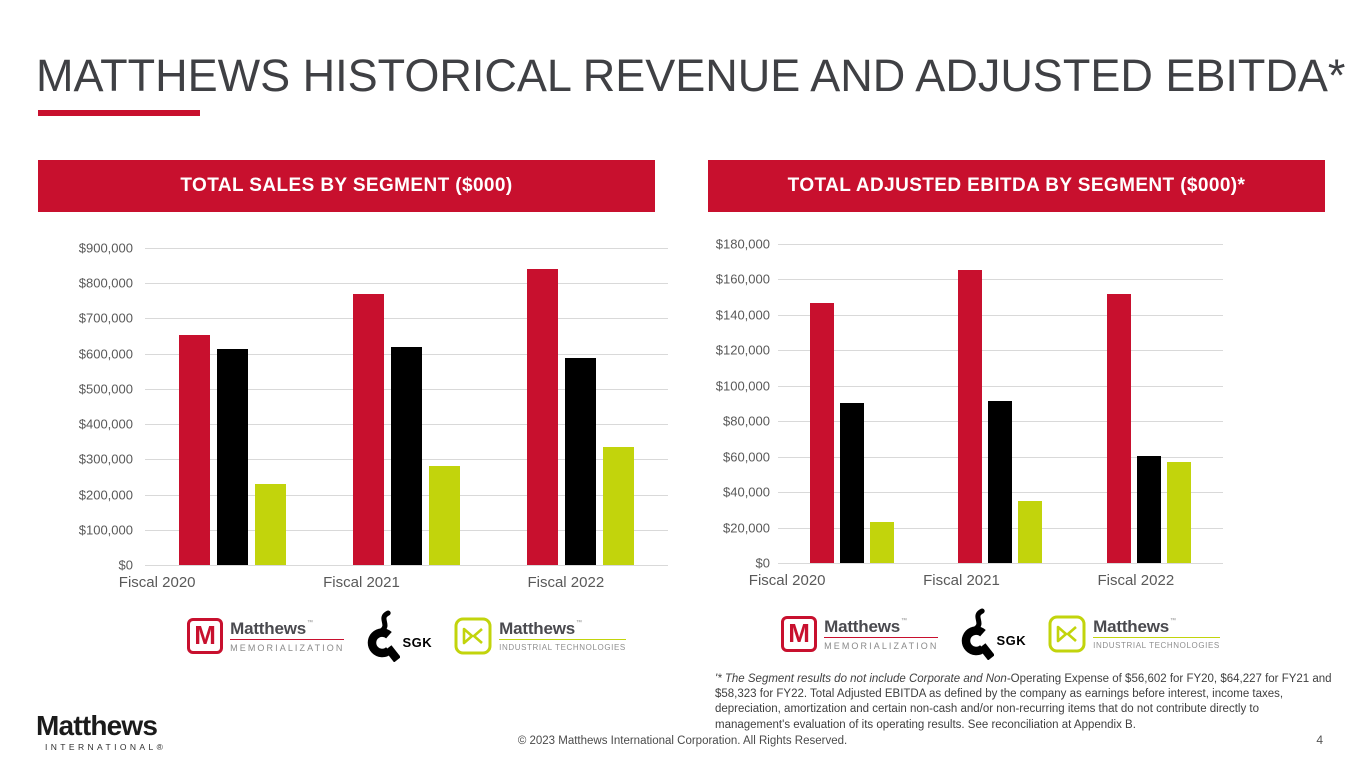  Describe the element at coordinates (268, 628) in the screenshot. I see `memorialization-brand-text: Matthews` at that location.